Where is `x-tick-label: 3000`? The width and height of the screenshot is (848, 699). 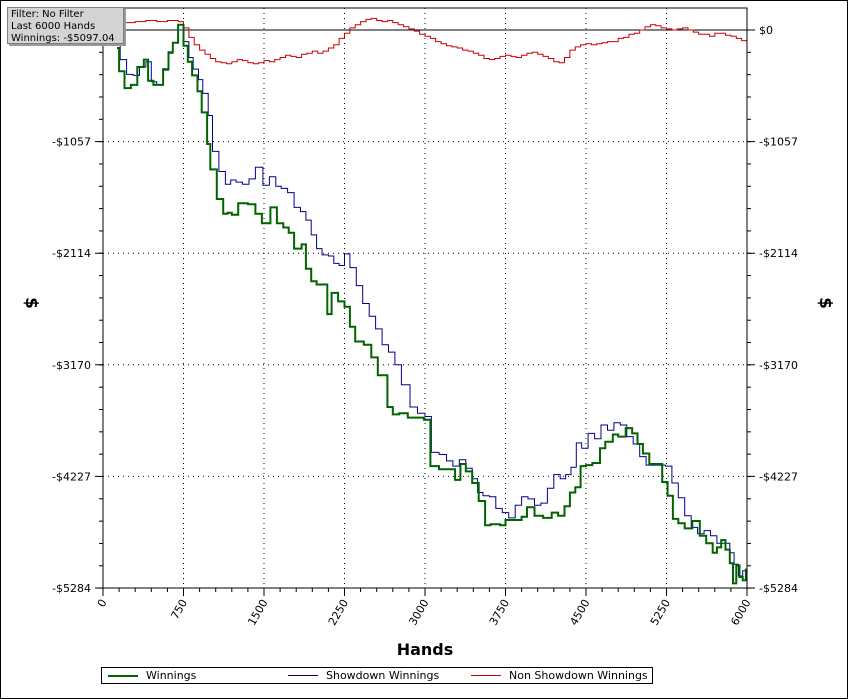
x-tick-label: 3000 is located at coordinates (418, 612).